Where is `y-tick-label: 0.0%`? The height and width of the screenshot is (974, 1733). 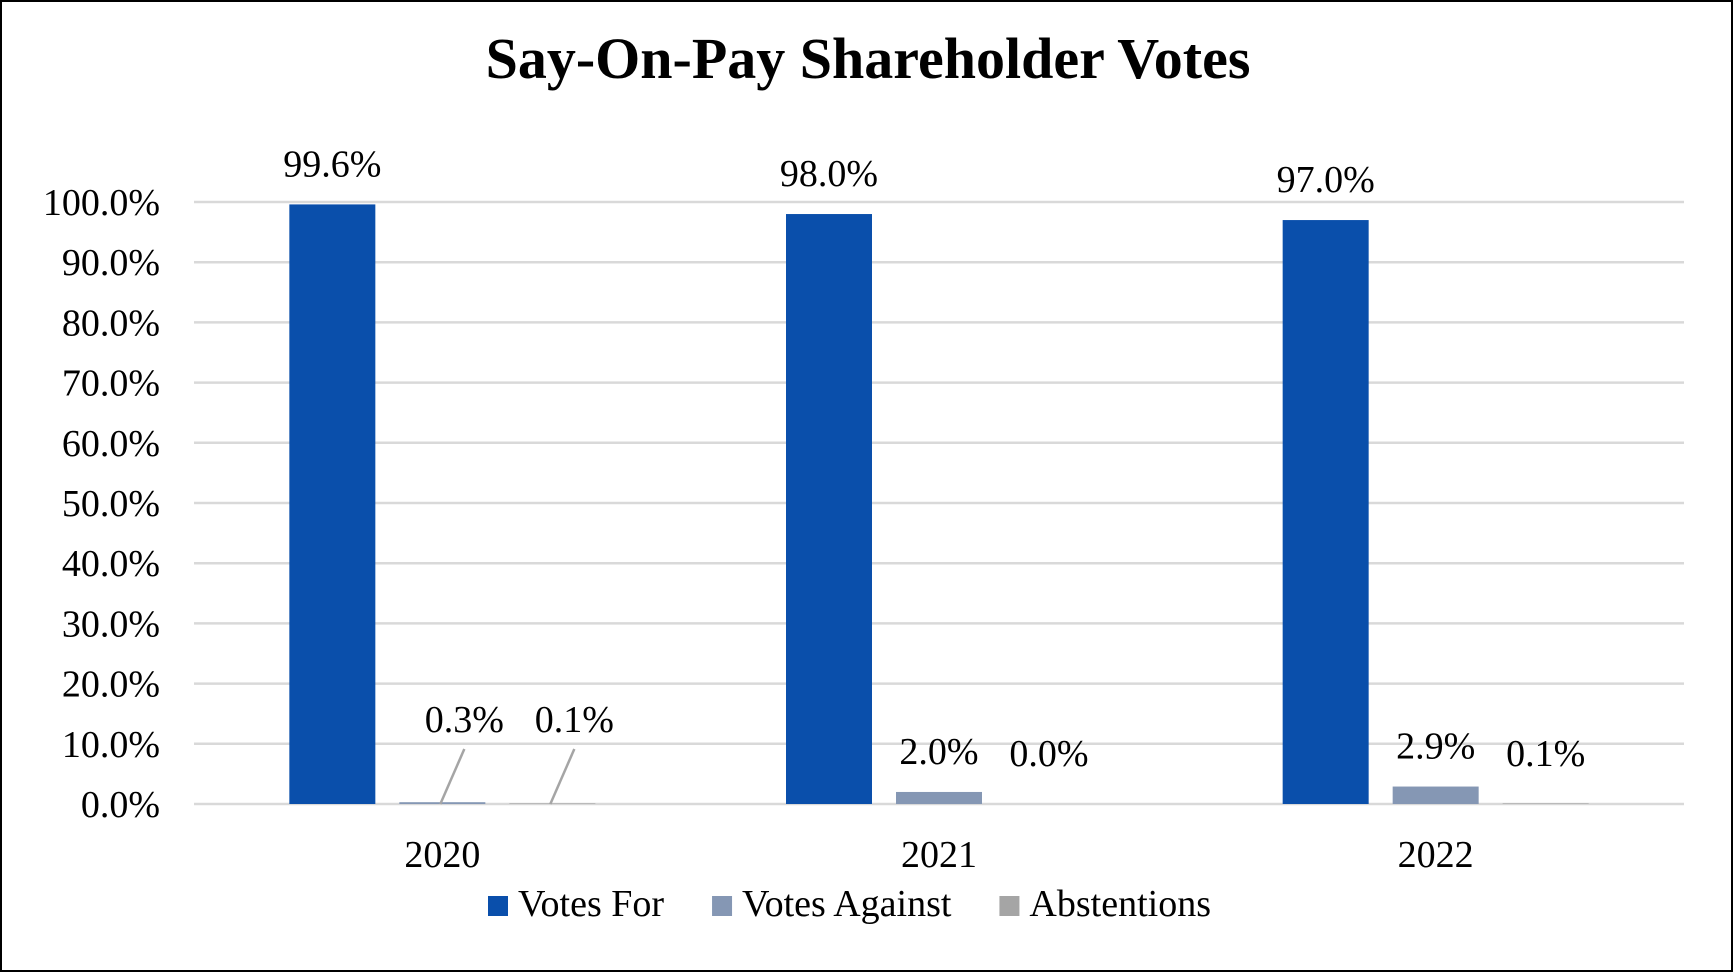 y-tick-label: 0.0% is located at coordinates (120, 805).